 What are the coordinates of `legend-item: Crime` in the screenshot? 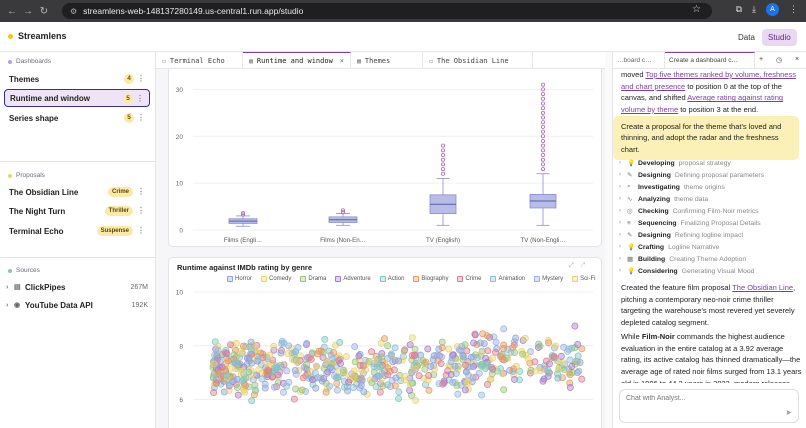 It's located at (469, 279).